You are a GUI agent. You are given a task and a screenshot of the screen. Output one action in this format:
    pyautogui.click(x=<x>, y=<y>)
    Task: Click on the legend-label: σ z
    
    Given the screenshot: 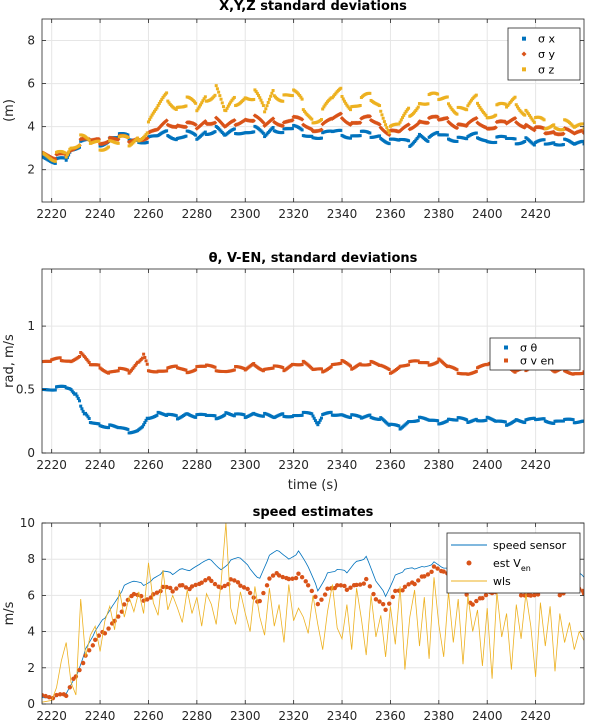 What is the action you would take?
    pyautogui.click(x=546, y=69)
    